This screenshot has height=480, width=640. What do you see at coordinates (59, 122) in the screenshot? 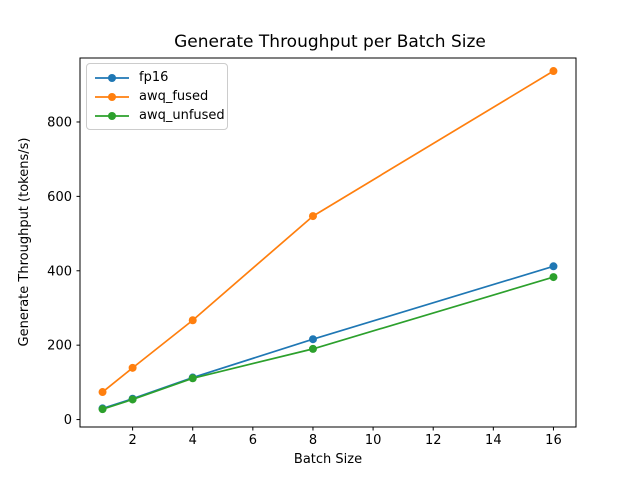
I see `y-tick-label: 800` at bounding box center [59, 122].